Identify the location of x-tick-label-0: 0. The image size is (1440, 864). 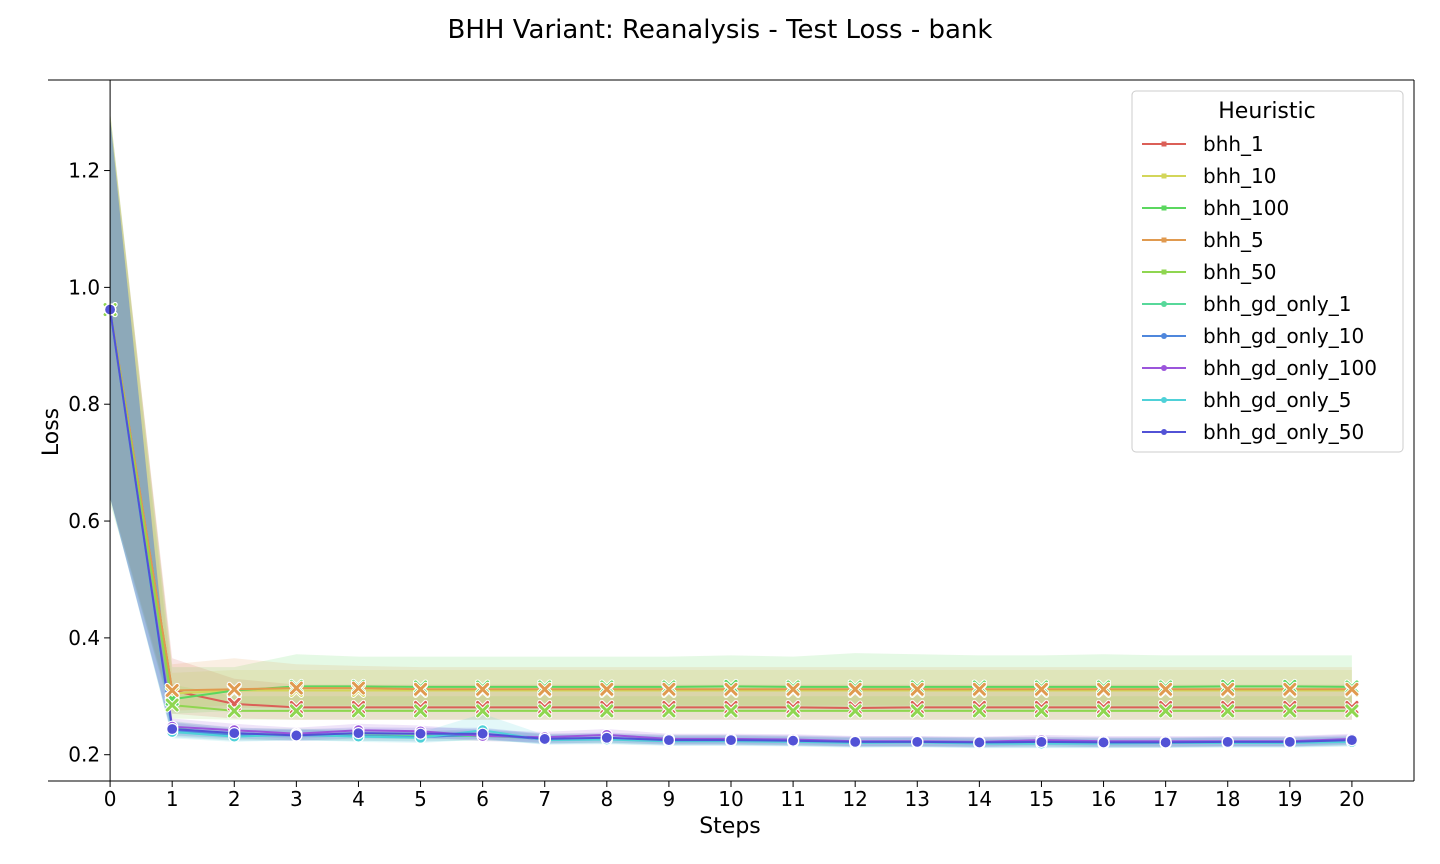
(110, 799).